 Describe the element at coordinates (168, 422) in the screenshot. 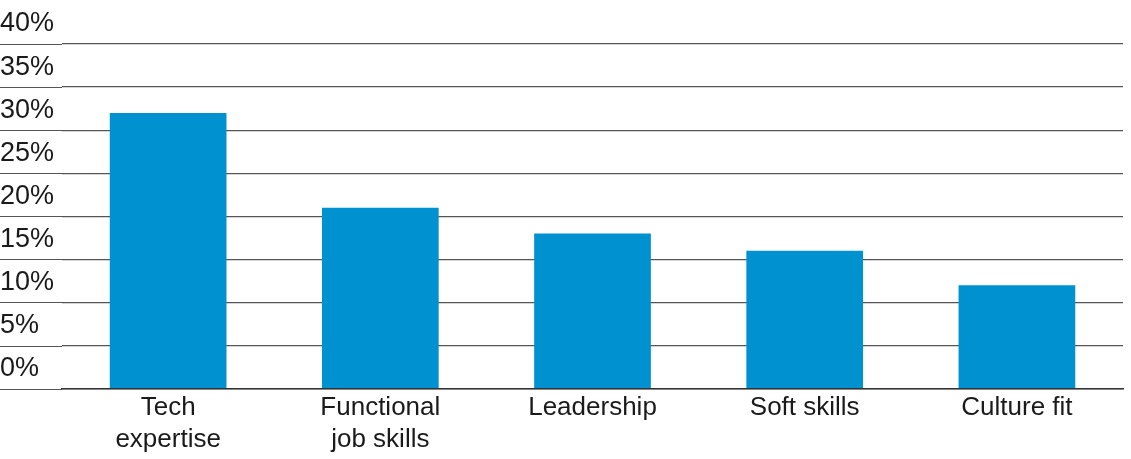

I see `x-tick-label: Tech expertise` at that location.